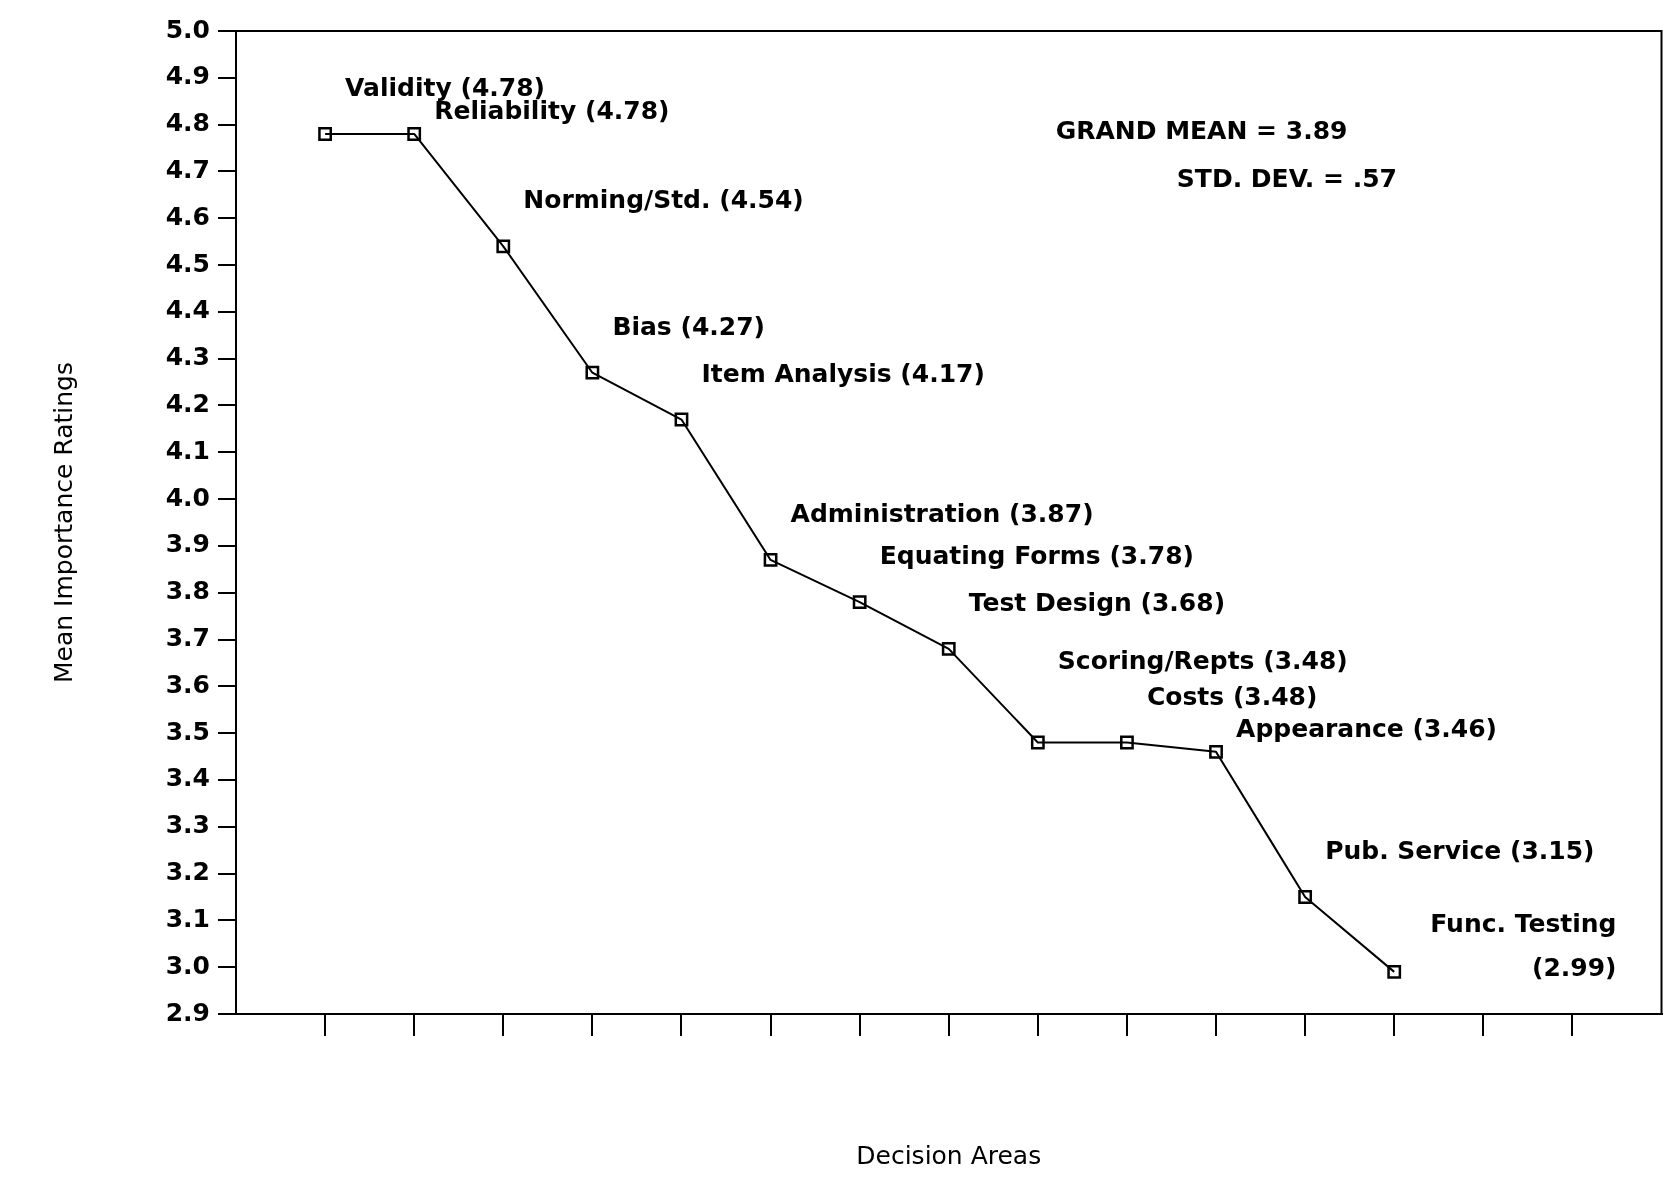  Describe the element at coordinates (187, 591) in the screenshot. I see `y-tick-label: 3.8` at that location.